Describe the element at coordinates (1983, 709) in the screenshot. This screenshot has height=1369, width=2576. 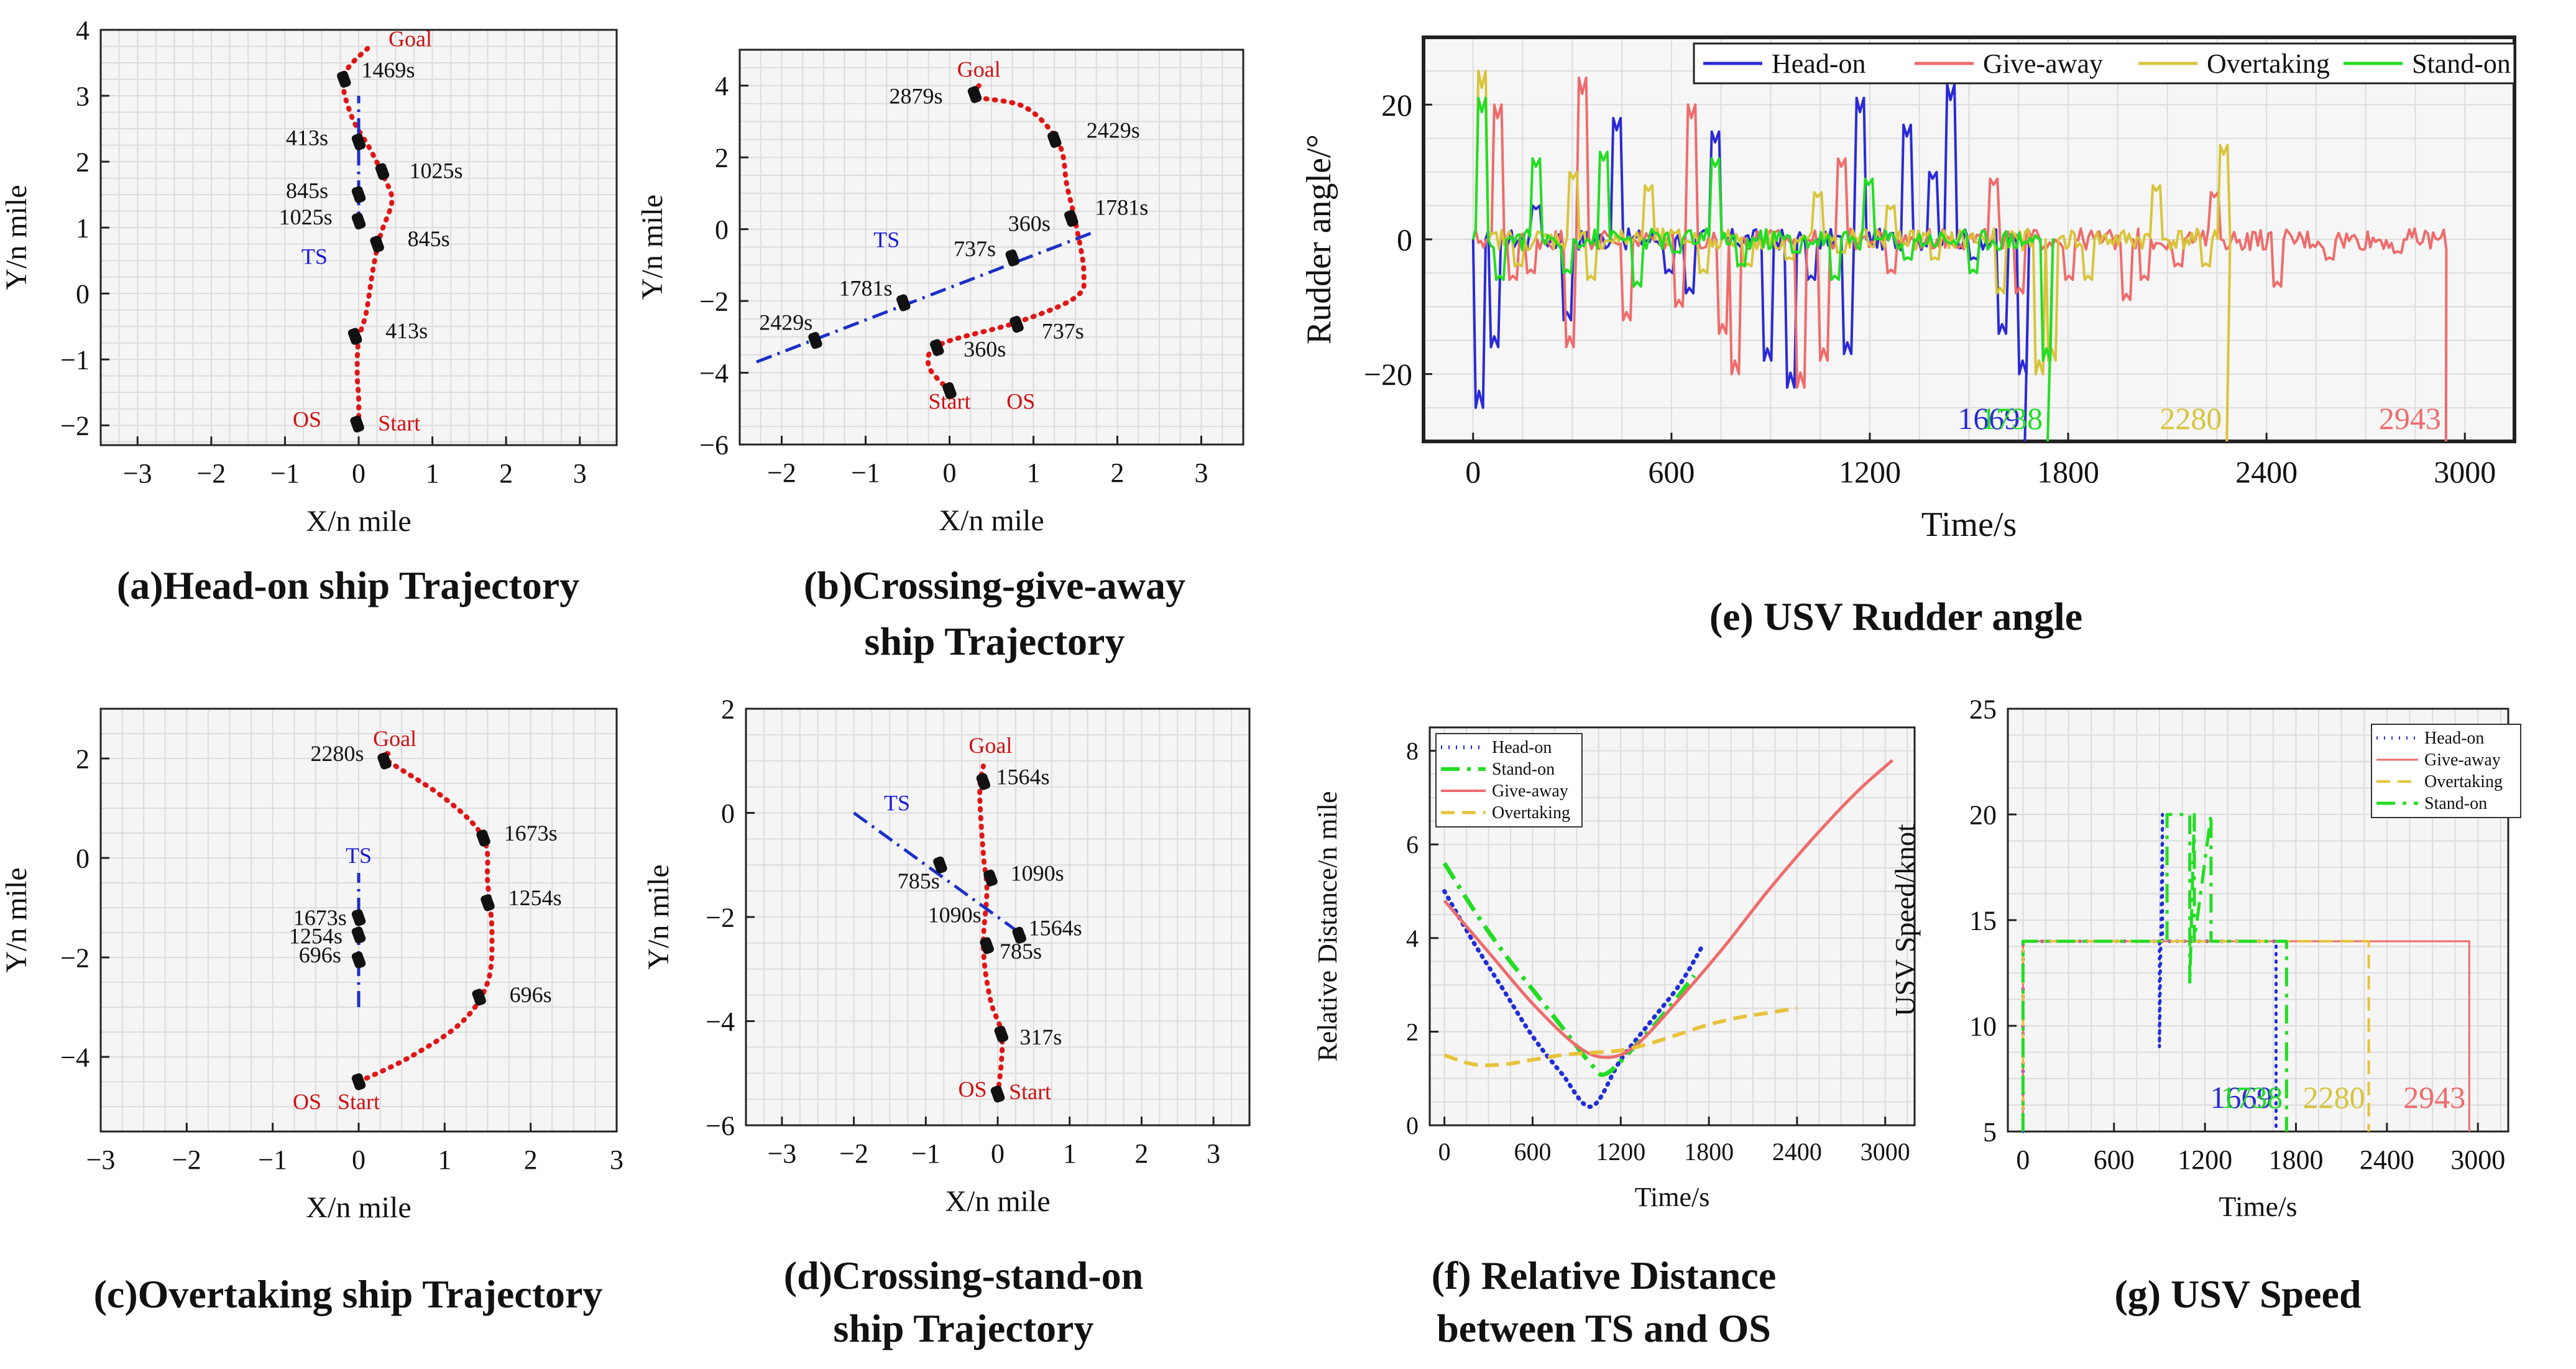
I see `y-tick-label: 25` at that location.